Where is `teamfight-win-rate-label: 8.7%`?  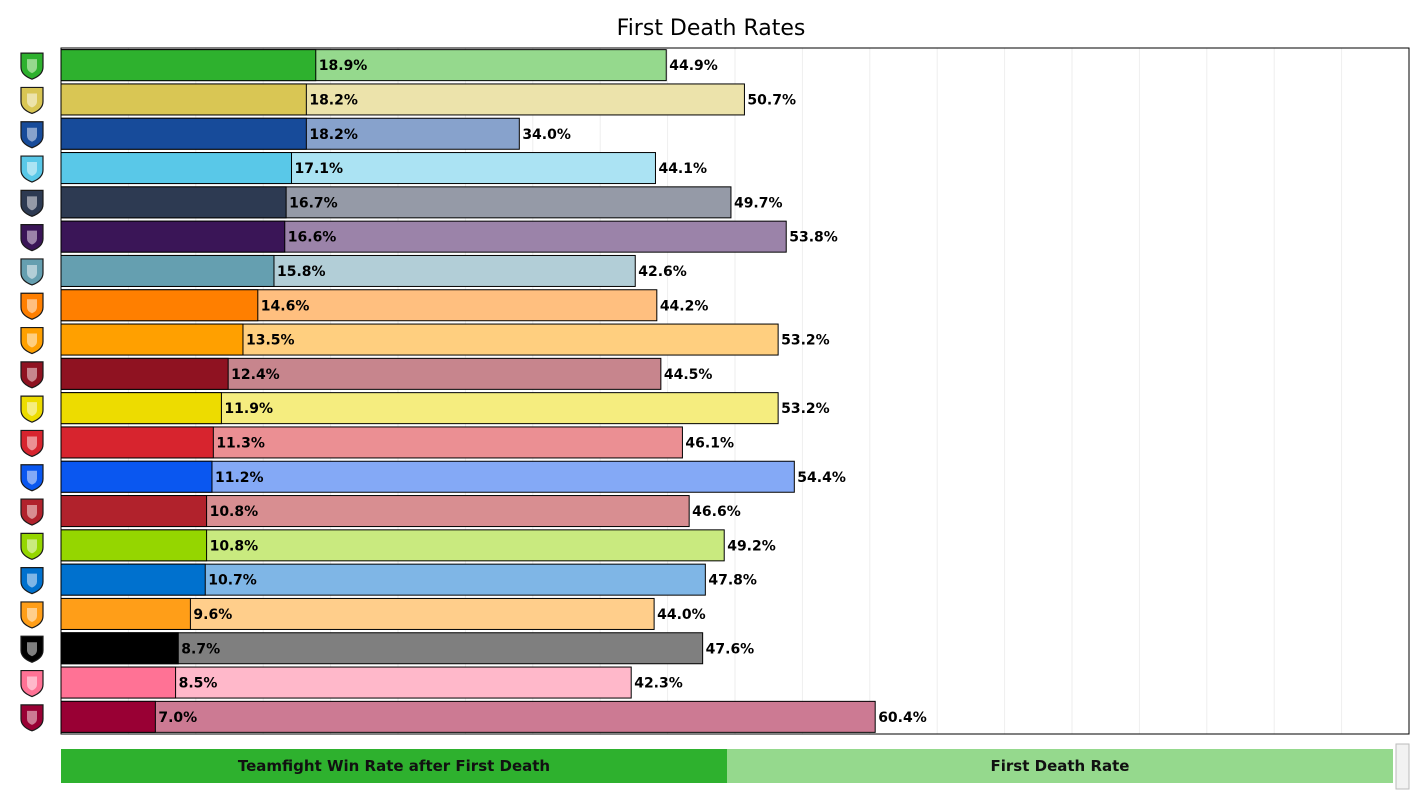
teamfight-win-rate-label: 8.7% is located at coordinates (200, 649).